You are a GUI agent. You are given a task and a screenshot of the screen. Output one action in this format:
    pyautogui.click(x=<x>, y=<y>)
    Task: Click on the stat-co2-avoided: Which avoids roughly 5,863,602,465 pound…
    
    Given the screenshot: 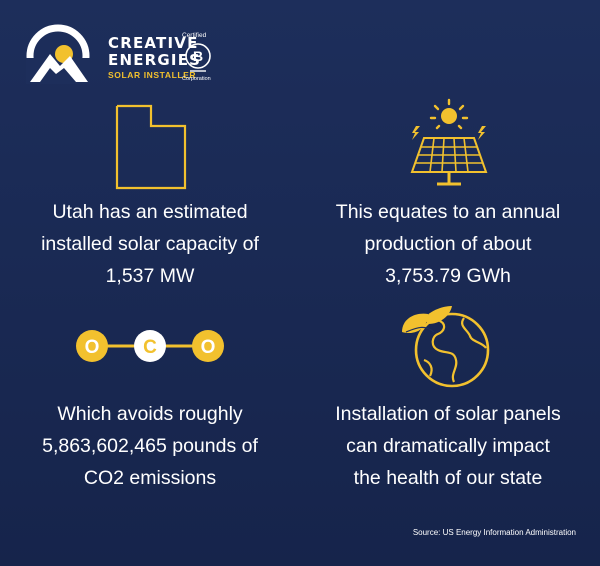 What is the action you would take?
    pyautogui.click(x=150, y=446)
    